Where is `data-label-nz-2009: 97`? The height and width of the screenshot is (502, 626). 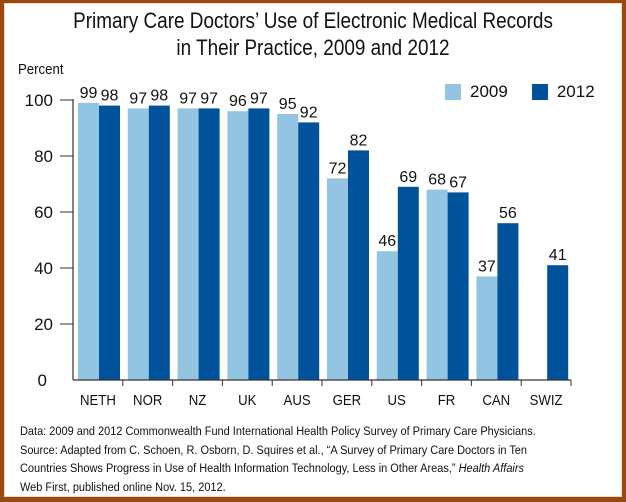 data-label-nz-2009: 97 is located at coordinates (188, 98).